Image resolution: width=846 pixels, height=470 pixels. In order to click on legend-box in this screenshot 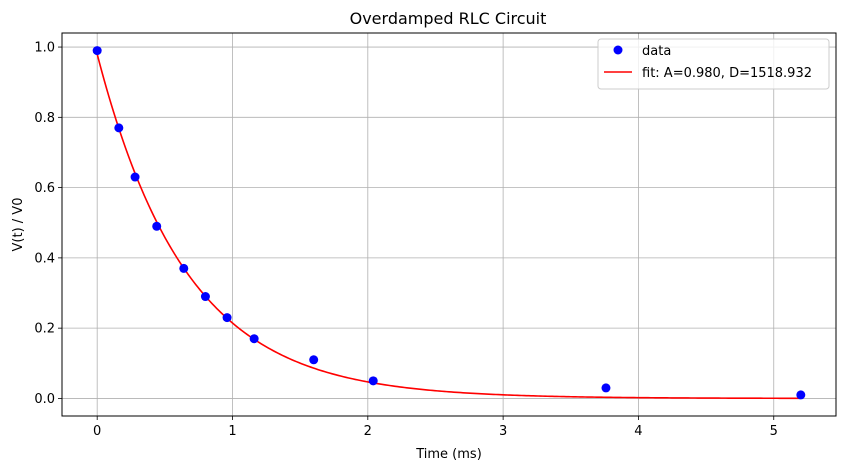, I will do `click(713, 64)`.